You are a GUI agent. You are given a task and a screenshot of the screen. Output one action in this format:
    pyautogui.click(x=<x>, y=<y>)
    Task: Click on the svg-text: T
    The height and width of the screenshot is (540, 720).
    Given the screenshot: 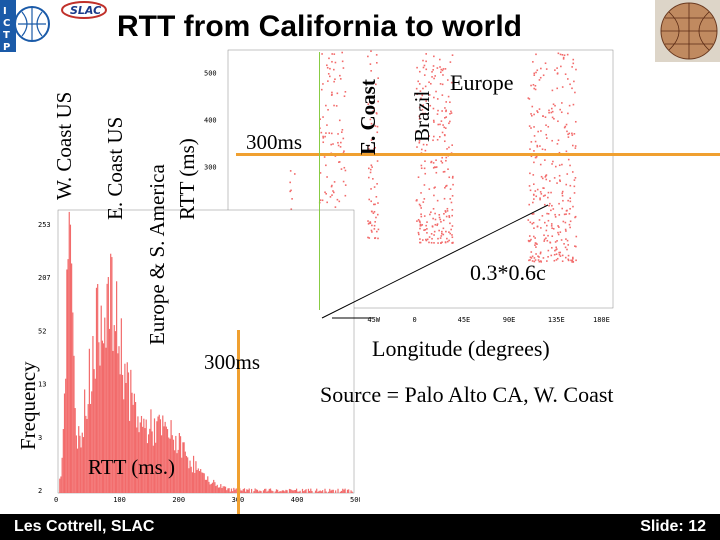 What is the action you would take?
    pyautogui.click(x=6, y=35)
    